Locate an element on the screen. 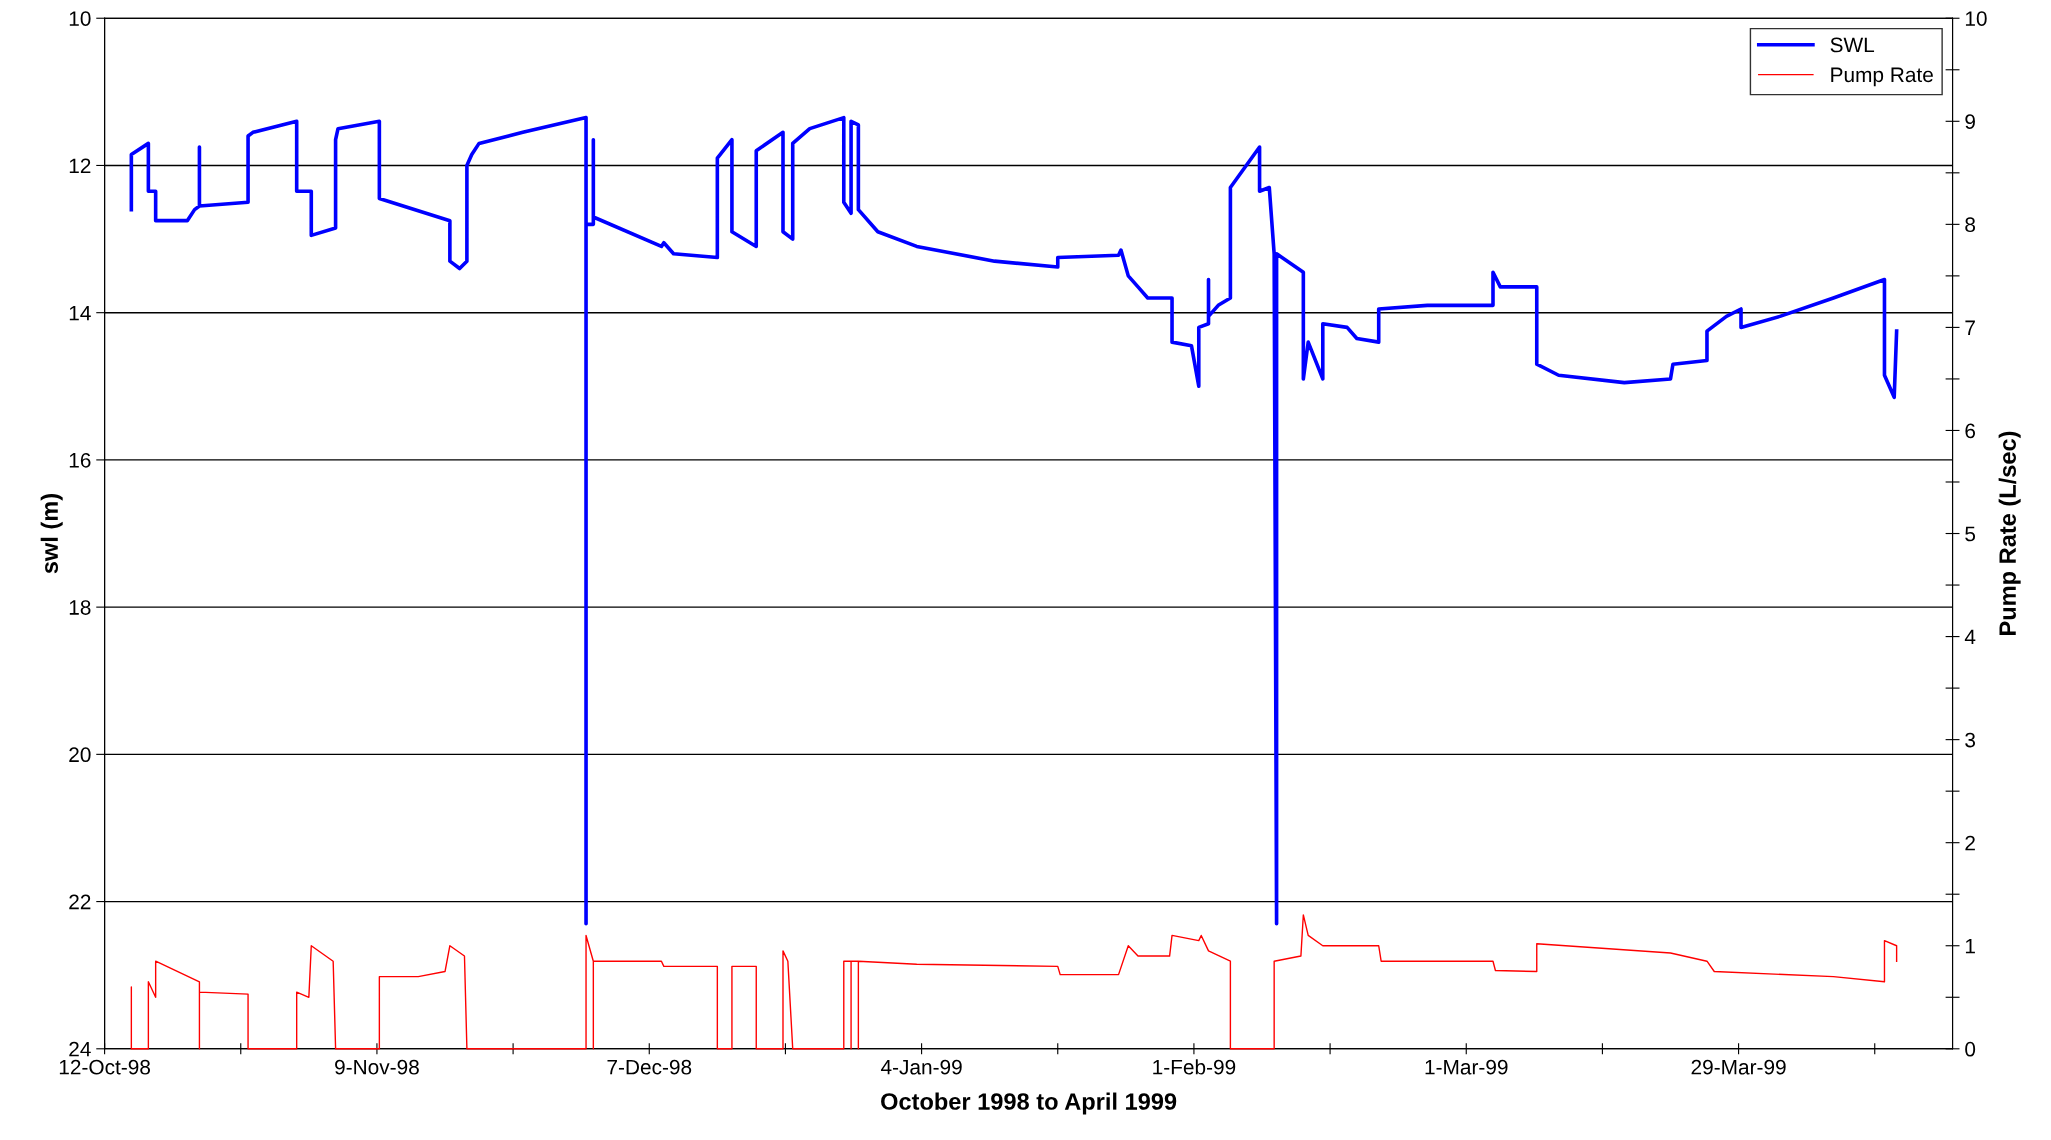 This screenshot has height=1140, width=2051. x-axis-title: October 1998 to April 1999 is located at coordinates (1029, 1103).